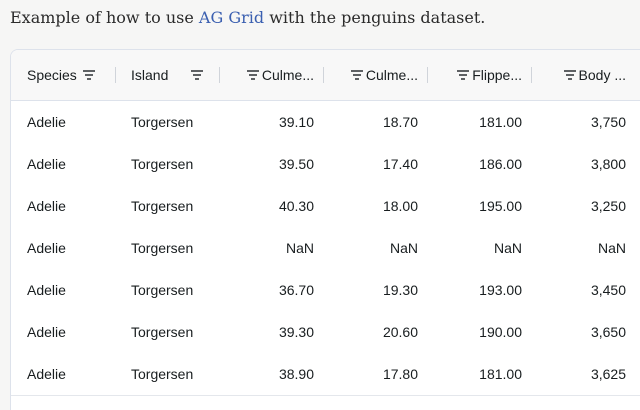  Describe the element at coordinates (325, 332) in the screenshot. I see `table-row: Adelie Torgersen 39.30 20.60 190.00 3,650` at that location.